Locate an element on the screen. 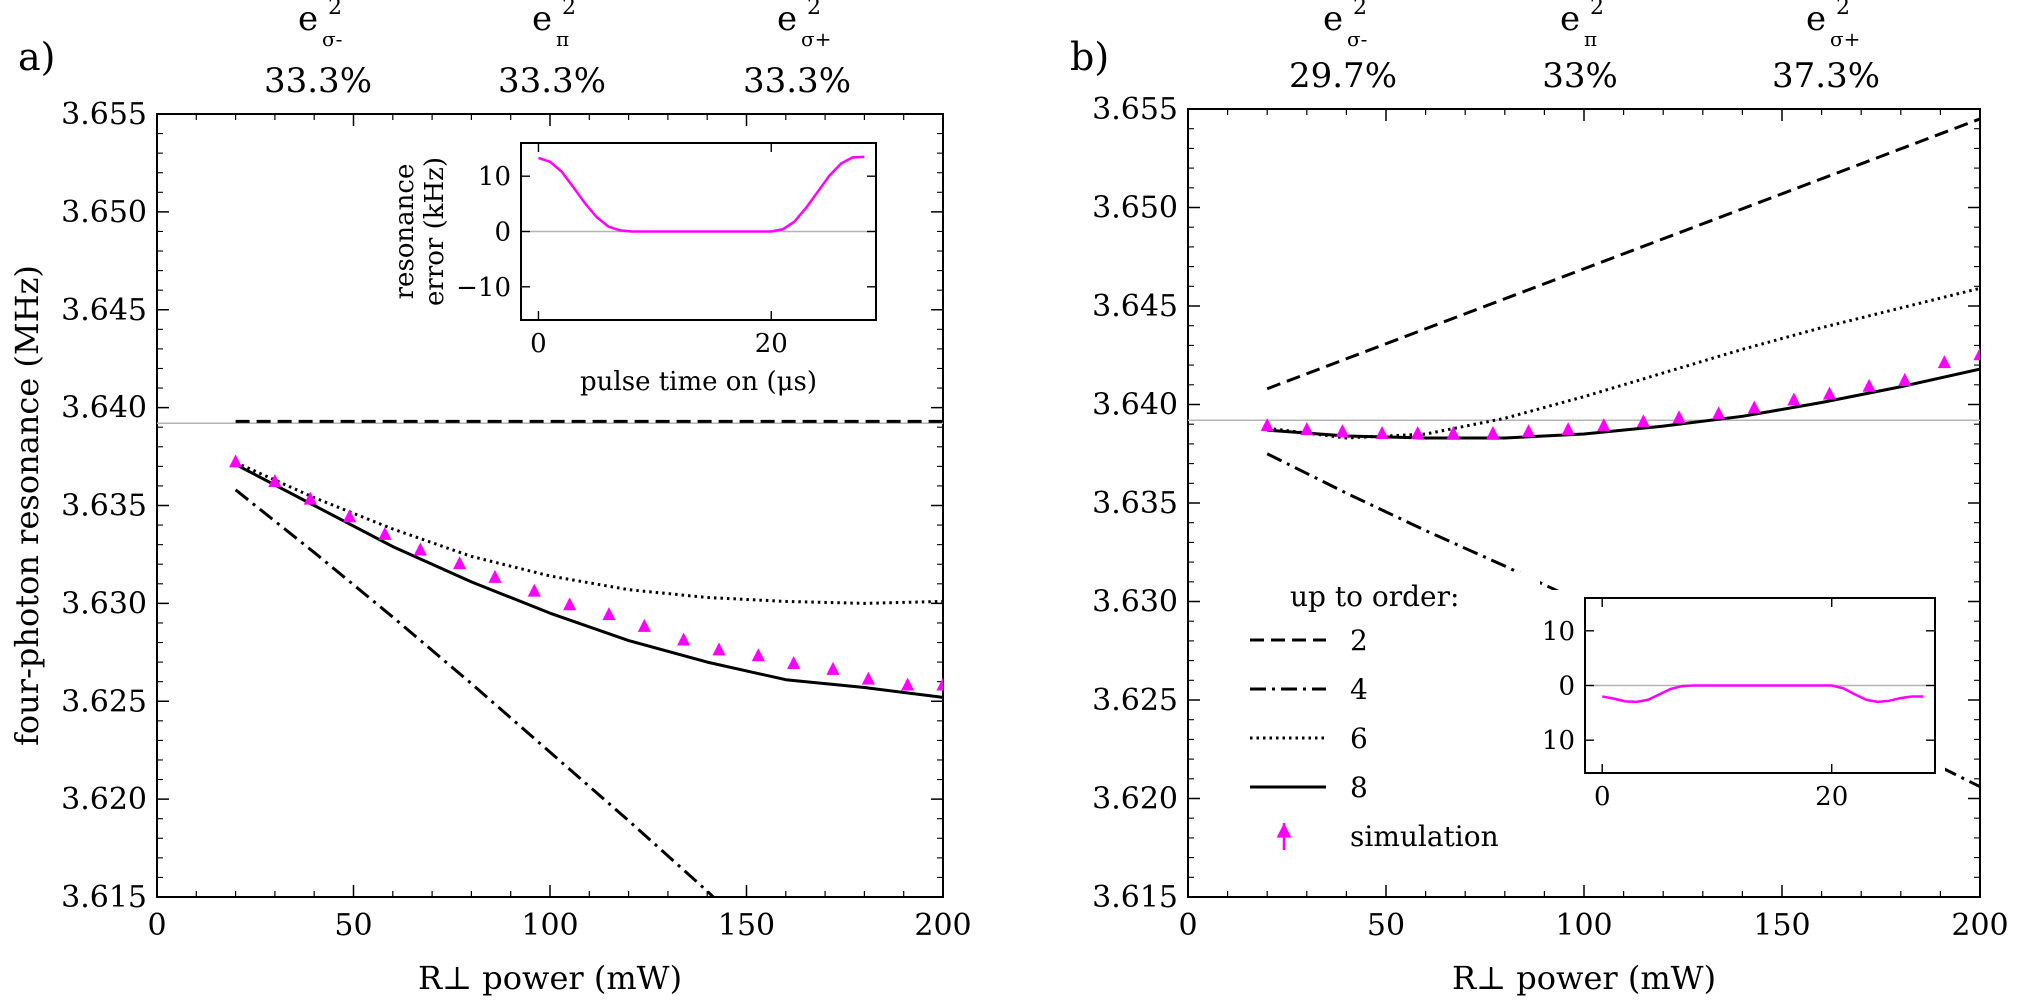  polarization-subscript: σ+ is located at coordinates (816, 39).